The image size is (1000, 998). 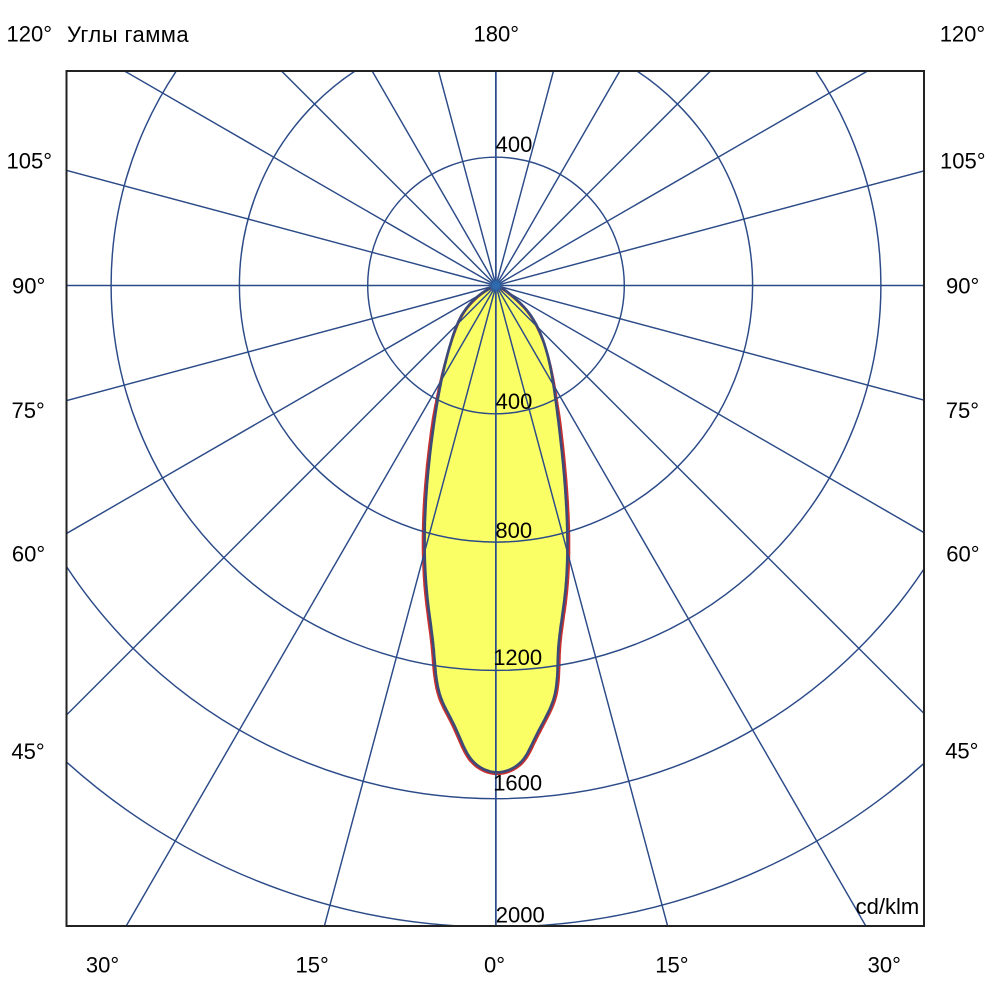 I want to click on svg-text: 800, so click(x=513, y=530).